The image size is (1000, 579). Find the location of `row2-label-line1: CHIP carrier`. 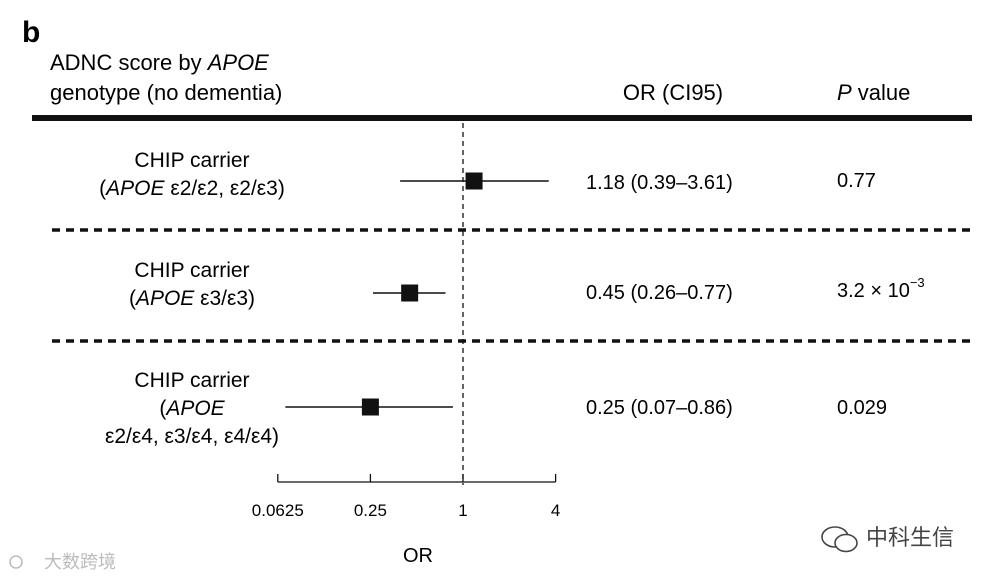

row2-label-line1: CHIP carrier is located at coordinates (191, 270).